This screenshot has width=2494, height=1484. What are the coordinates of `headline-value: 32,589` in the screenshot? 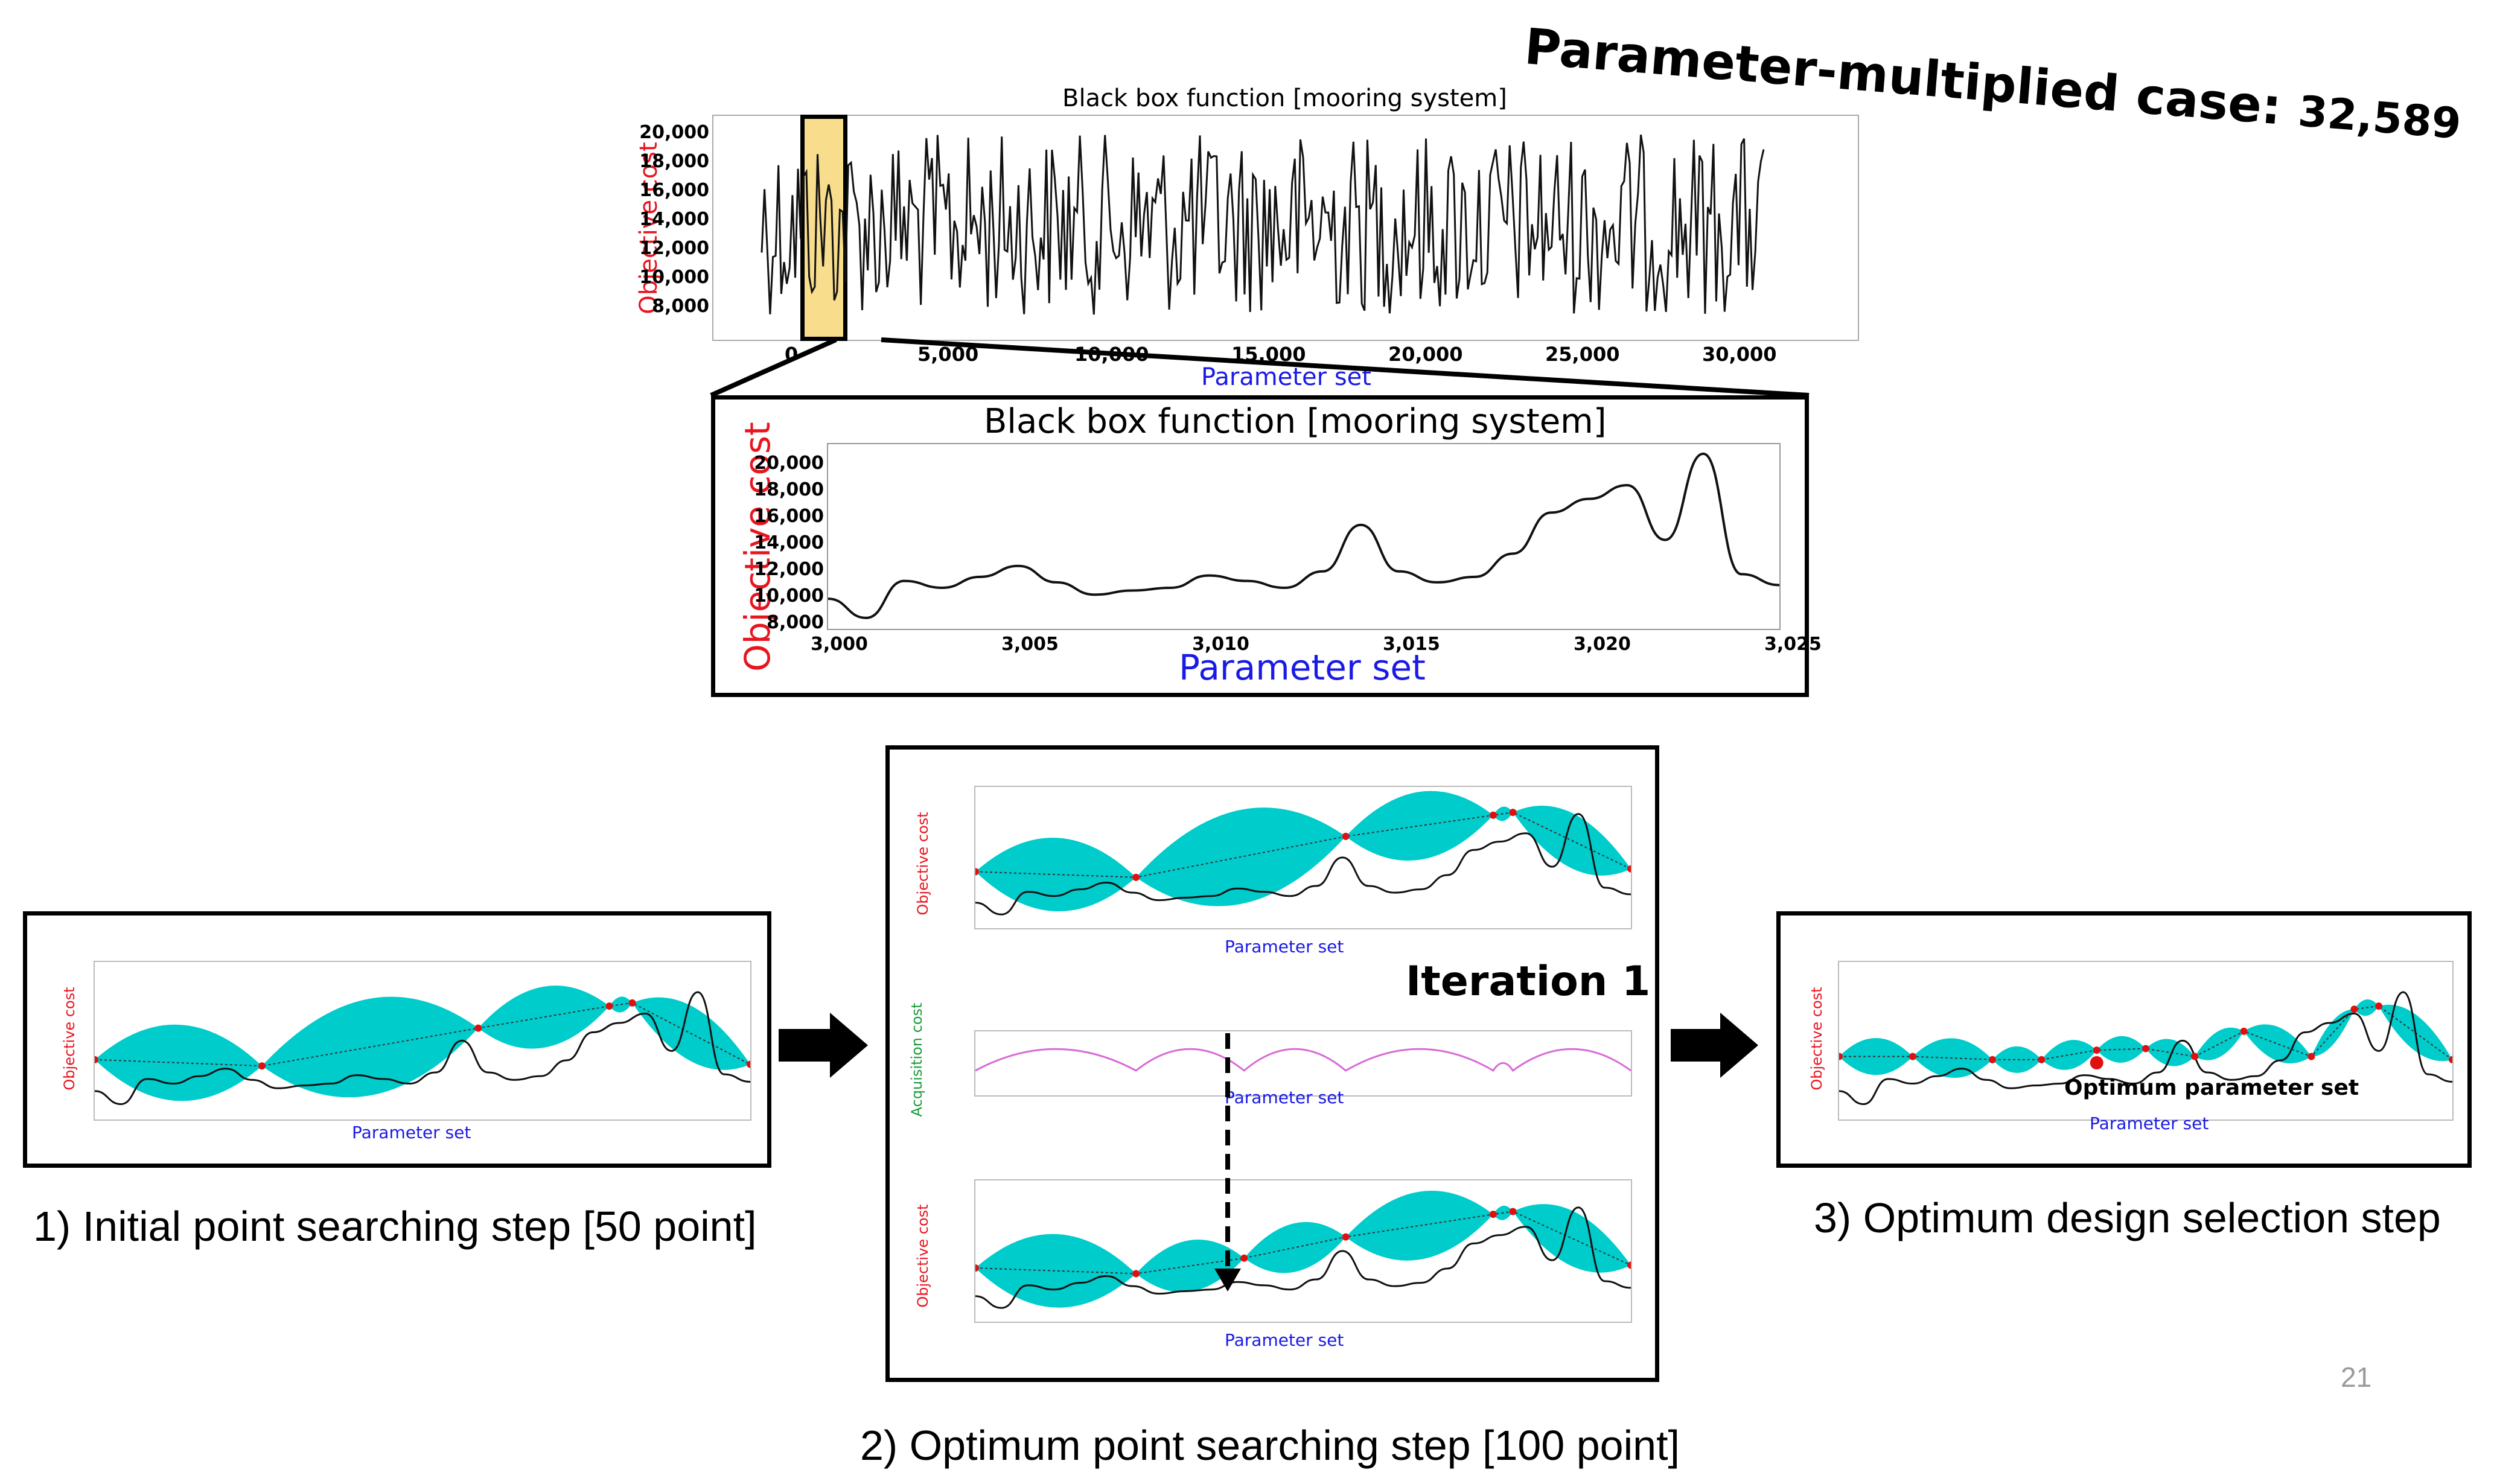 It's located at (2379, 118).